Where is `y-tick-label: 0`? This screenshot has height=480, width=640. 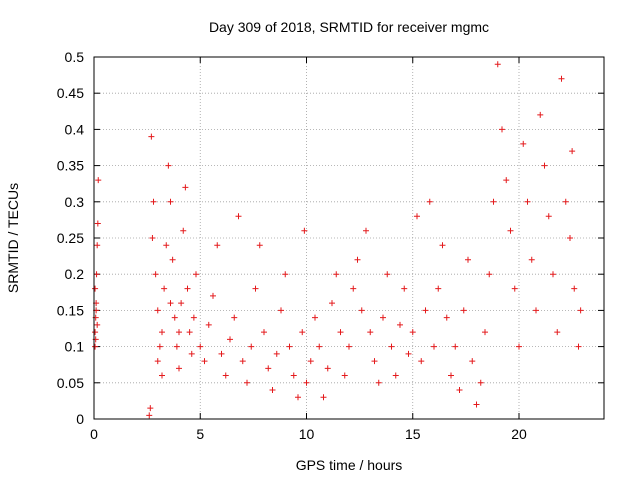
y-tick-label: 0 is located at coordinates (80, 419).